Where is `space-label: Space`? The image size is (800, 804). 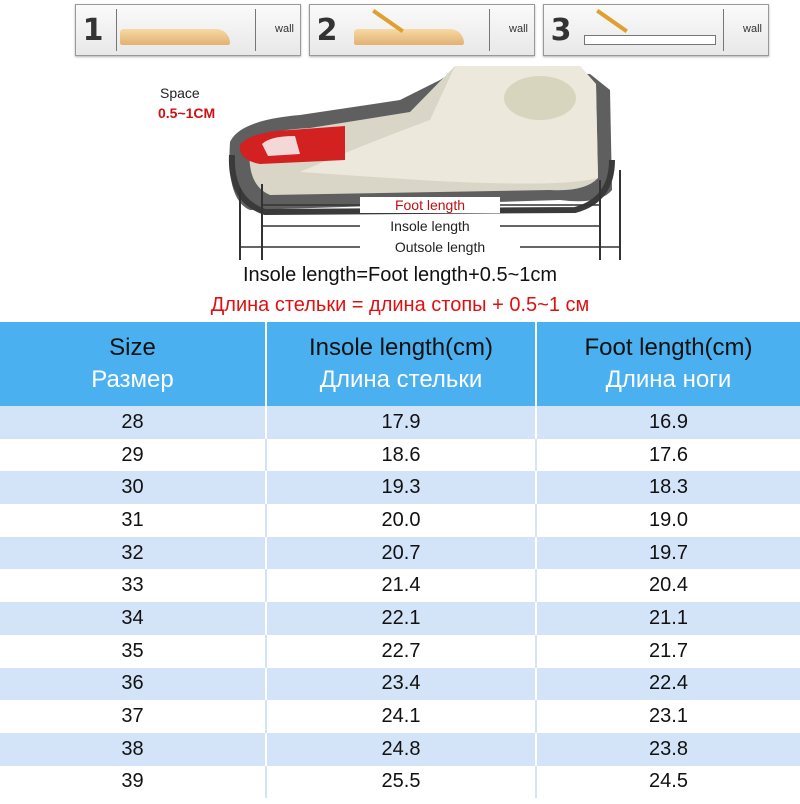 space-label: Space is located at coordinates (180, 93).